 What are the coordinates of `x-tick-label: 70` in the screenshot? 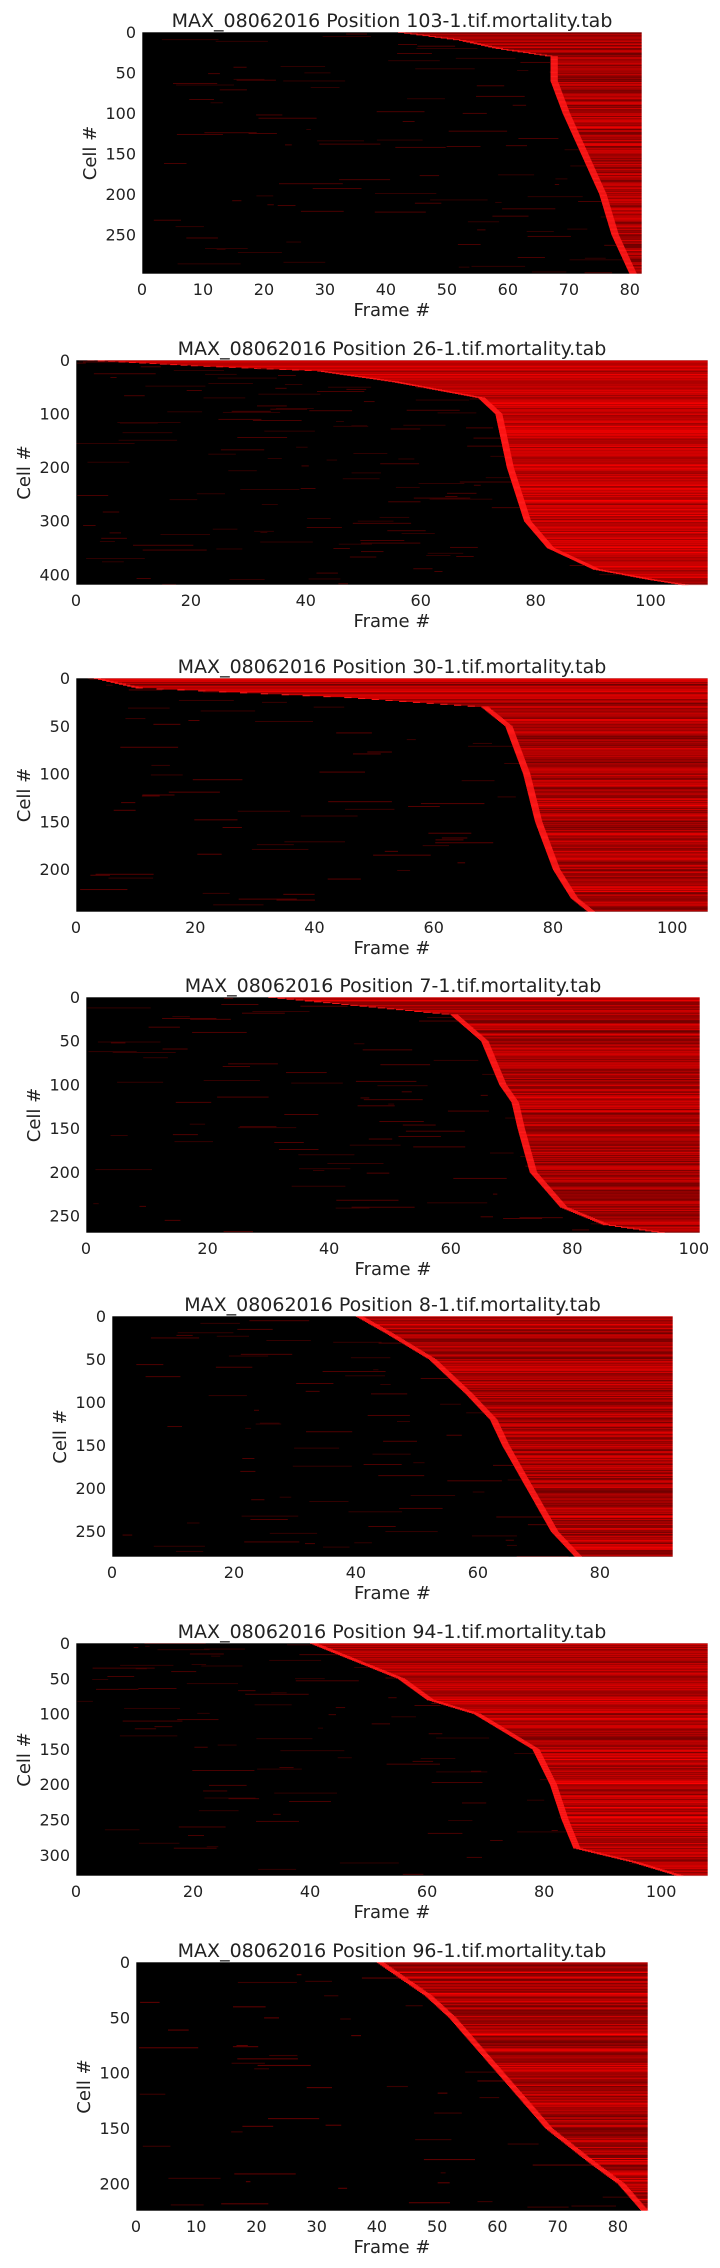 It's located at (557, 2226).